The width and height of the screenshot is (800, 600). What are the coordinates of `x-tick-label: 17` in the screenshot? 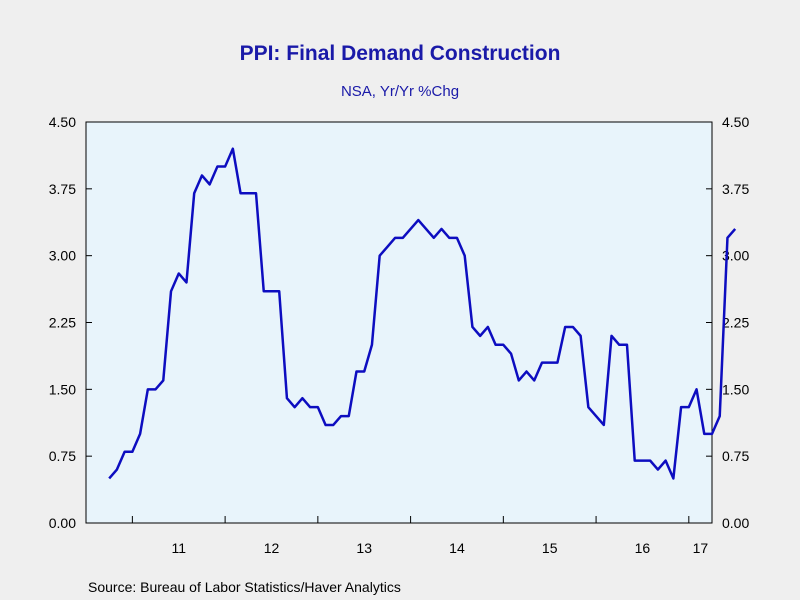 It's located at (701, 548).